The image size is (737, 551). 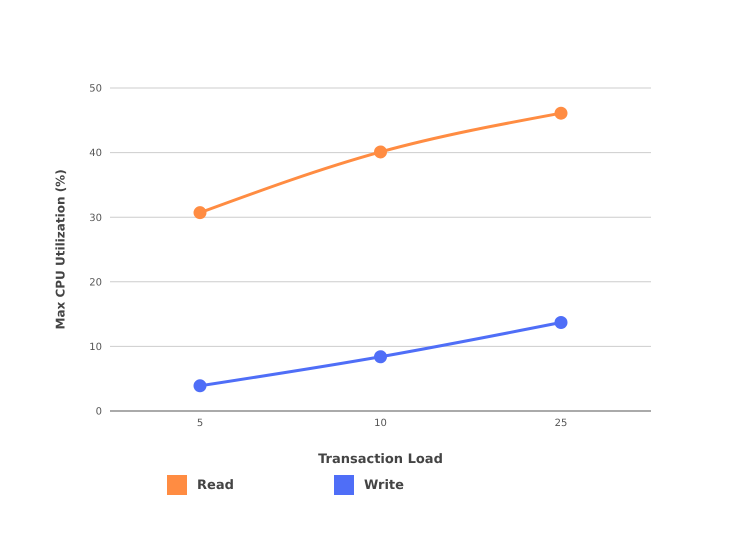 I want to click on y-tick-label: 30, so click(x=95, y=218).